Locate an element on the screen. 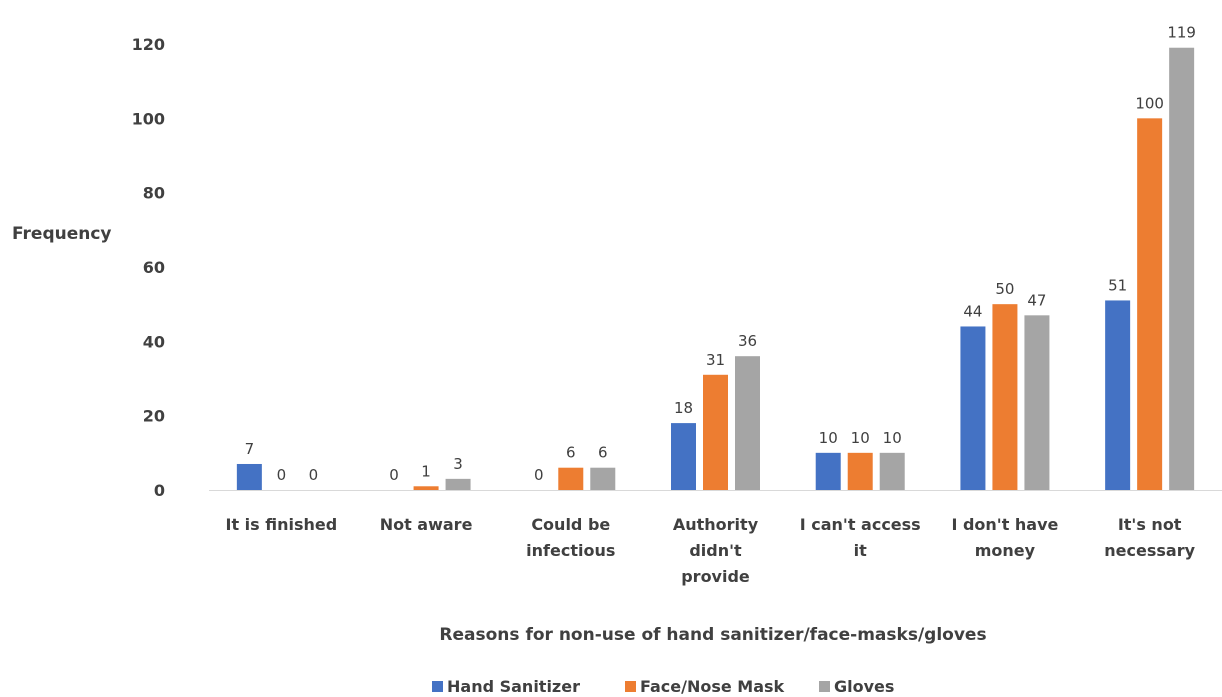 Image resolution: width=1222 pixels, height=697 pixels. data-label: 1 is located at coordinates (426, 471).